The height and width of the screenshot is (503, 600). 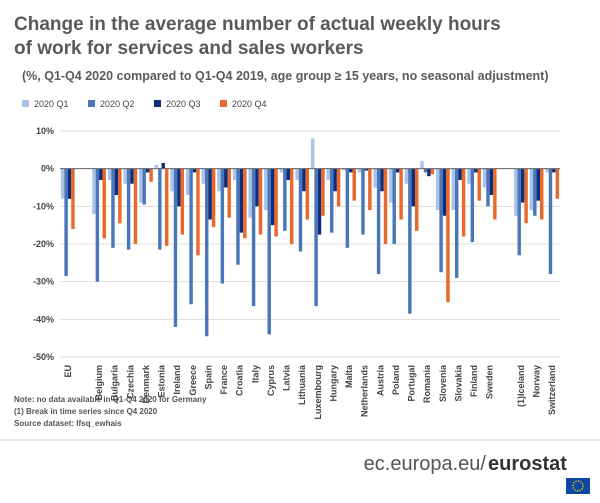 I want to click on chart-title: of work for services and sales workers, so click(x=189, y=48).